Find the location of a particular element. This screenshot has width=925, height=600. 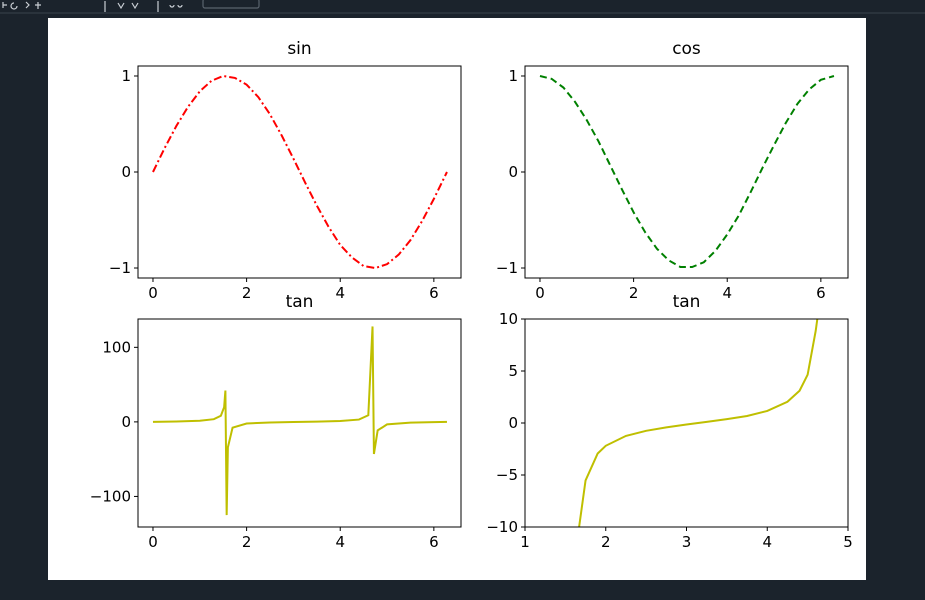

axes-title: sin is located at coordinates (299, 49).